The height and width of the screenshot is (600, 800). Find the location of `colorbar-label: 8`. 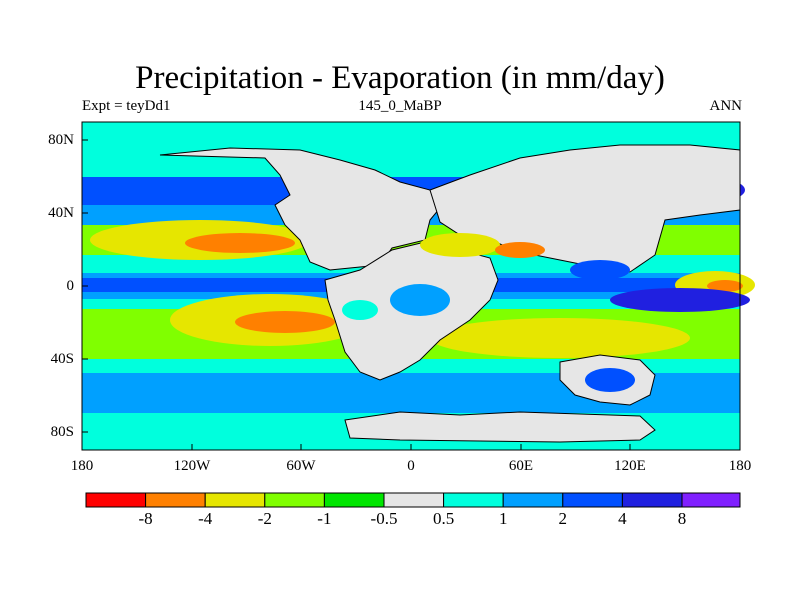

colorbar-label: 8 is located at coordinates (682, 518).